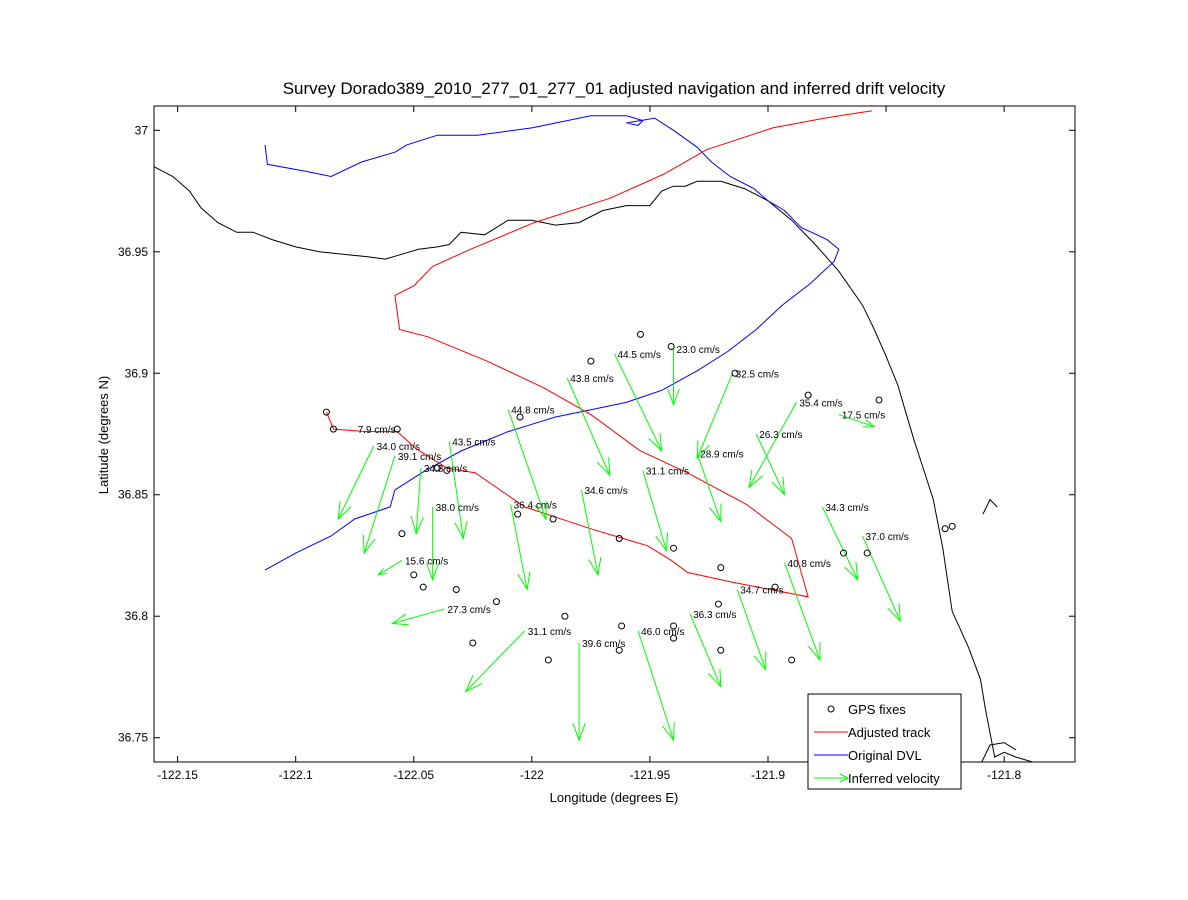 Image resolution: width=1188 pixels, height=900 pixels. What do you see at coordinates (378, 481) in the screenshot?
I see `velocity-vector: 34.0 cm/s` at bounding box center [378, 481].